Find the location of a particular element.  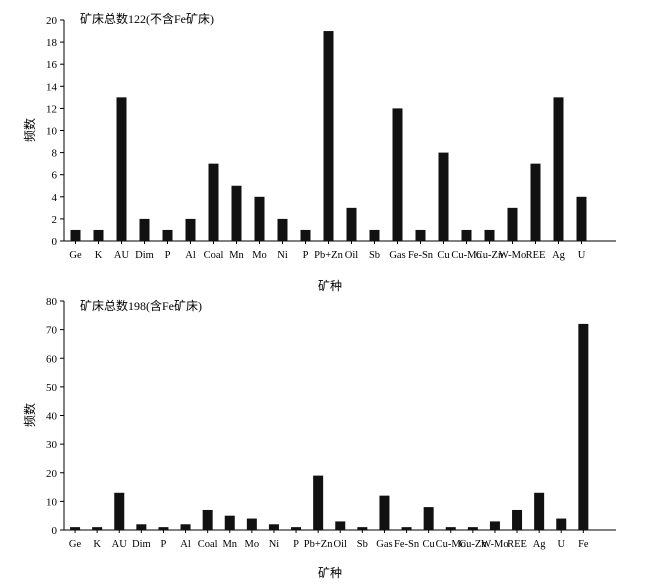

bar-cu-mo is located at coordinates (450, 528).